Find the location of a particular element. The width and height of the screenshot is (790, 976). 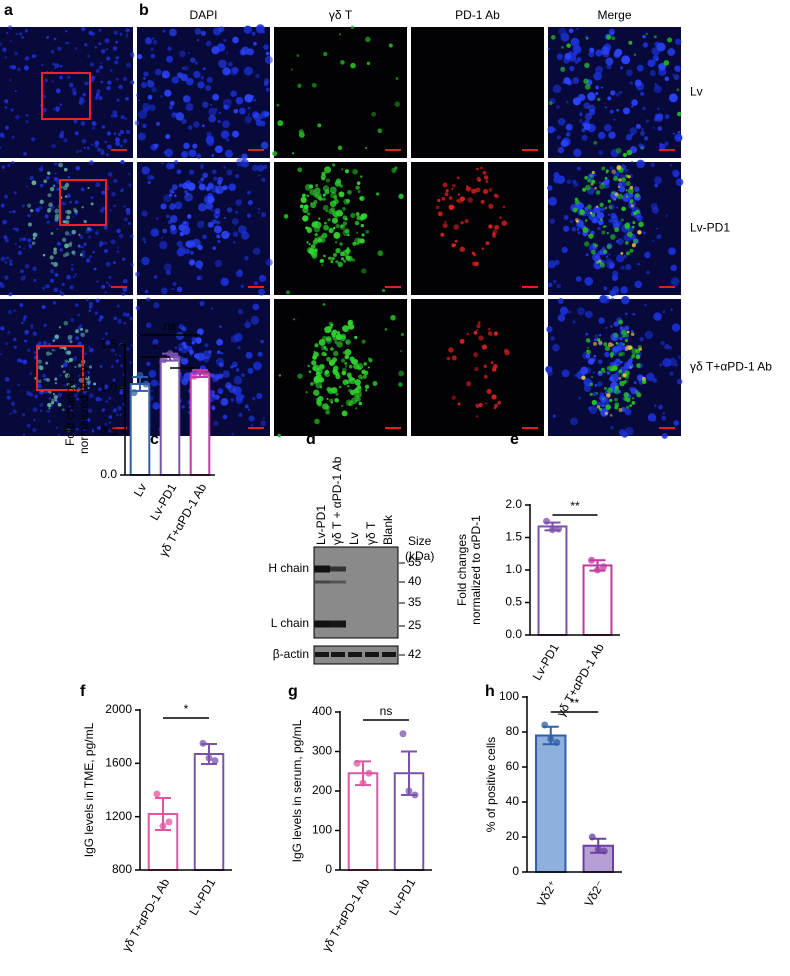

y-tick-label: 80 is located at coordinates (513, 731).